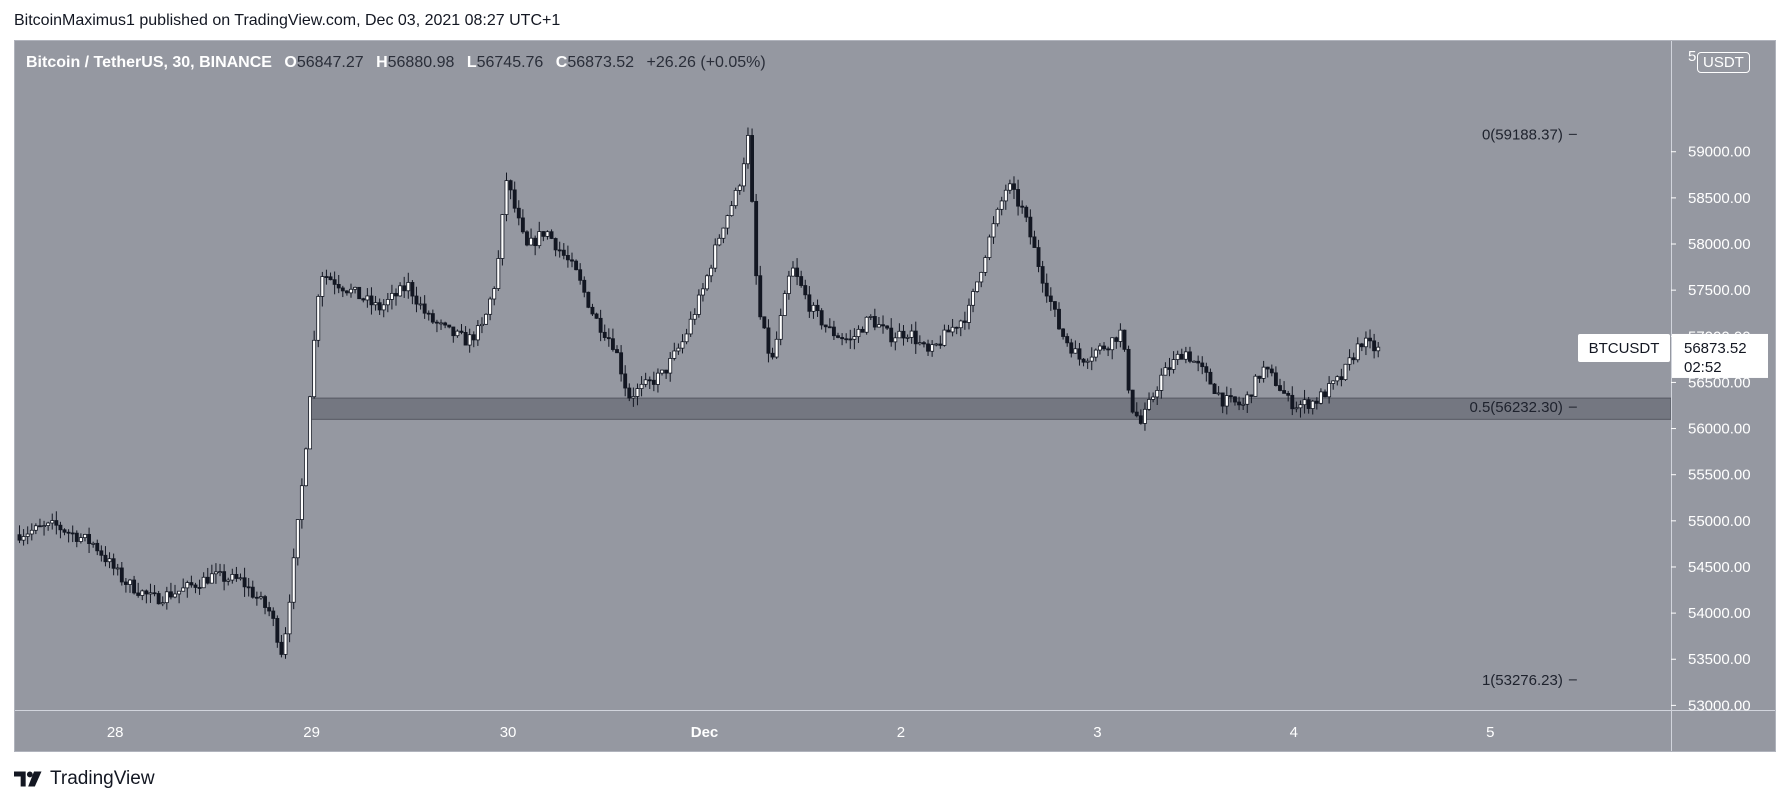  I want to click on low-value: 56745.76, so click(510, 62).